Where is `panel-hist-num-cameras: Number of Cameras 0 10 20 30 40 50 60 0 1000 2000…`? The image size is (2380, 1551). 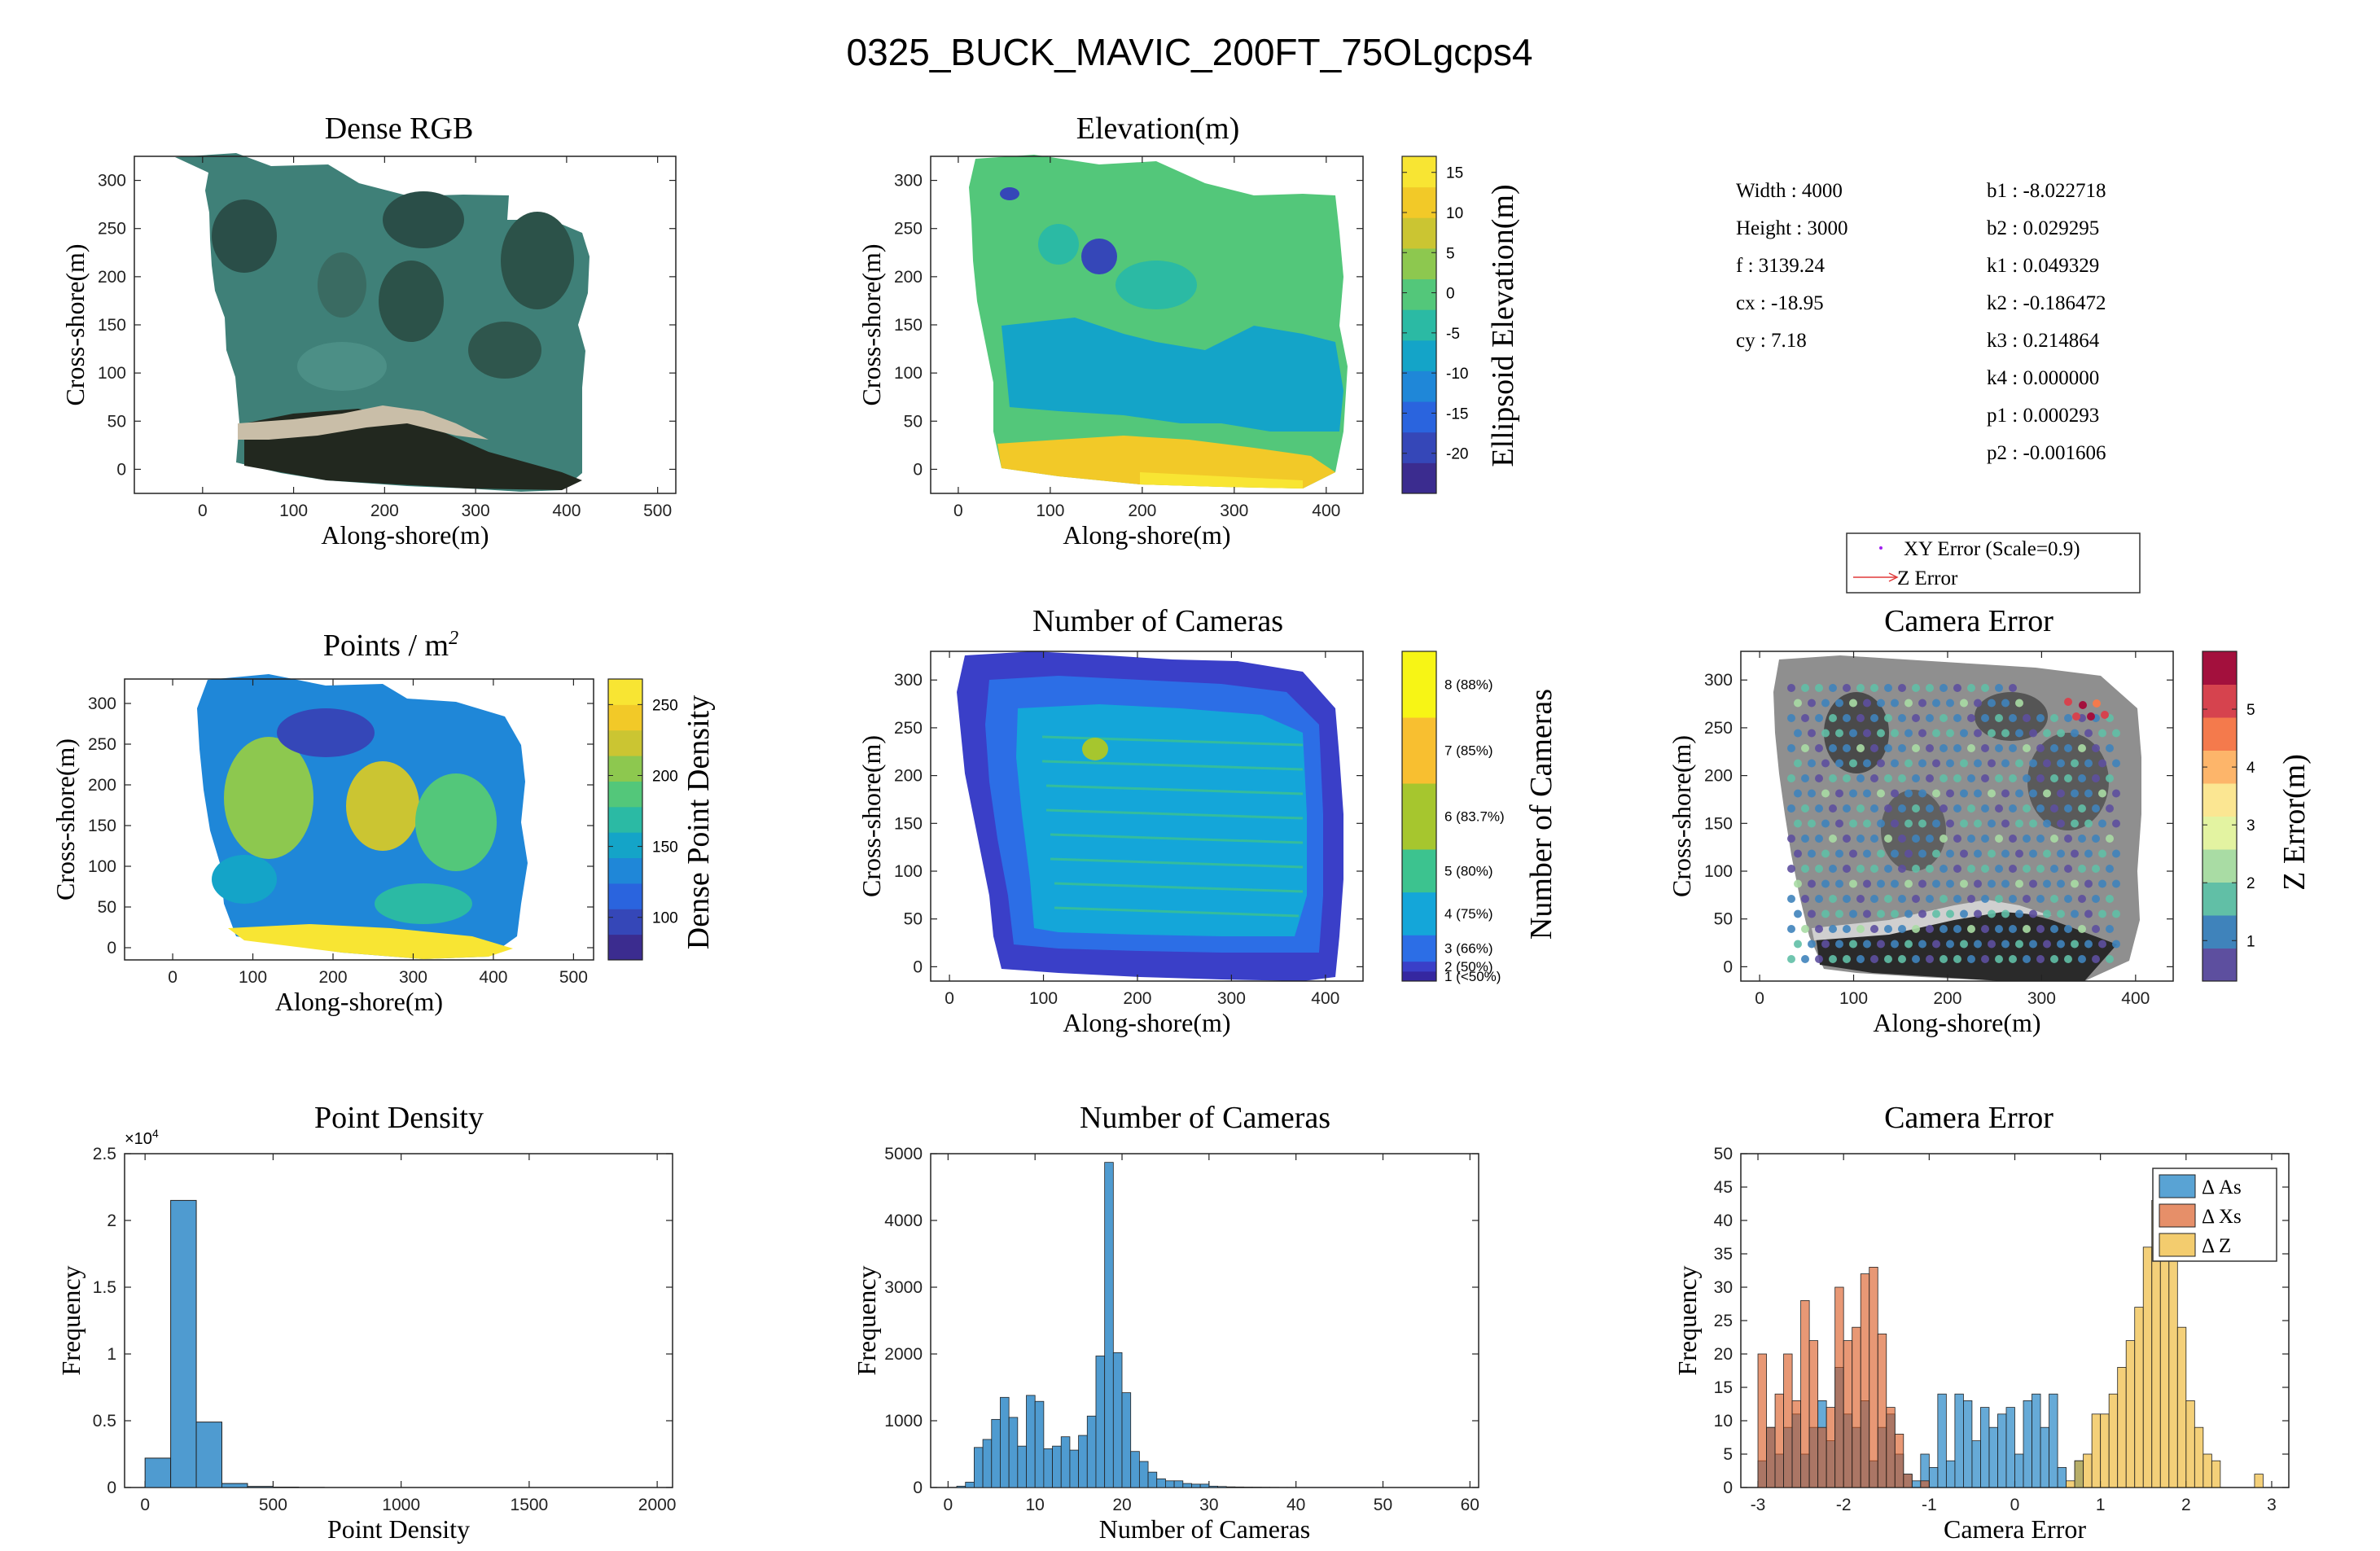 panel-hist-num-cameras: Number of Cameras 0 10 20 30 40 50 60 0 1000 2000… is located at coordinates (1166, 1322).